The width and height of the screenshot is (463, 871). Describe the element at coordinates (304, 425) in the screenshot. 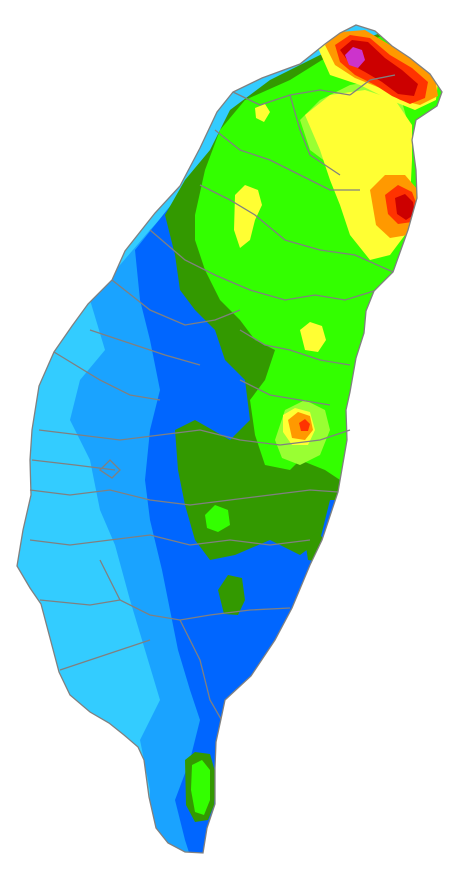

I see `zone-red-central` at that location.